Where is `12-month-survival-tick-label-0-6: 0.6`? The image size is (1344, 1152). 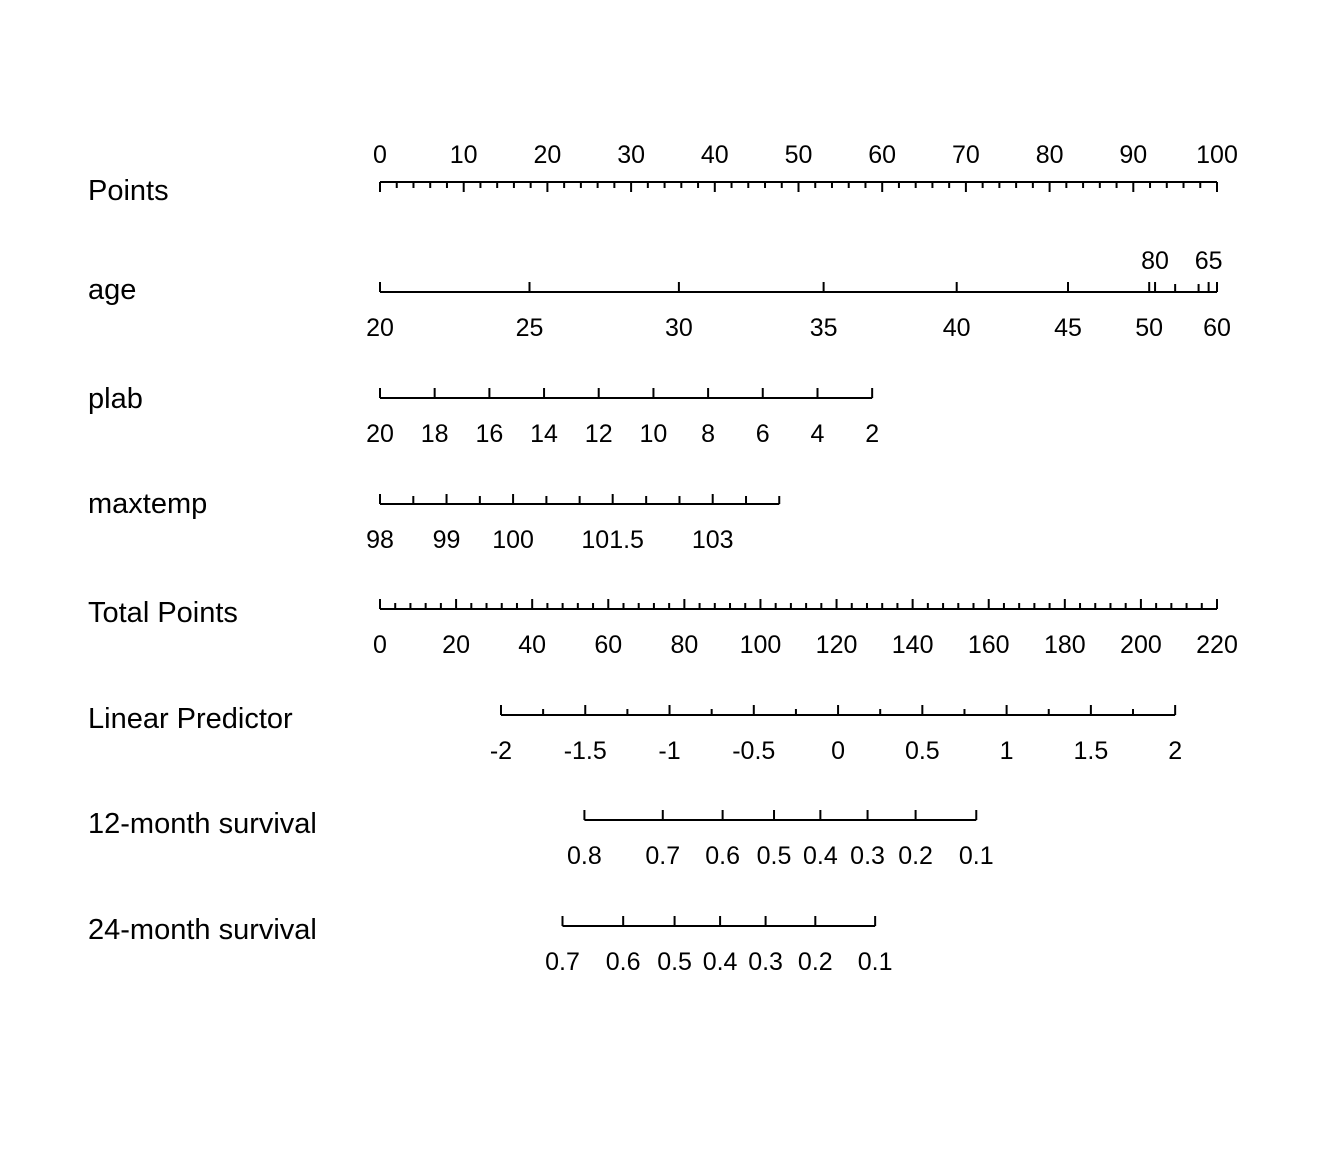
12-month-survival-tick-label-0-6: 0.6 is located at coordinates (722, 856).